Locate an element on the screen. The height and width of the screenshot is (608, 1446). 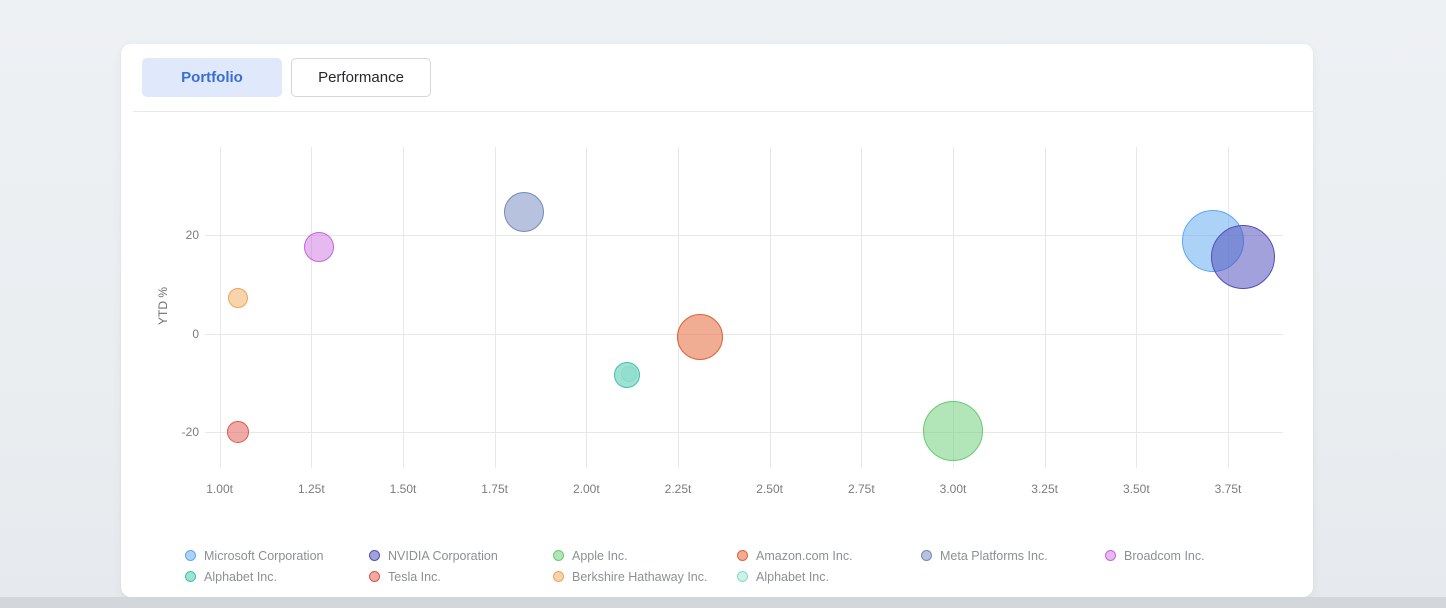
x-tick-label: 3.75t is located at coordinates (1228, 489).